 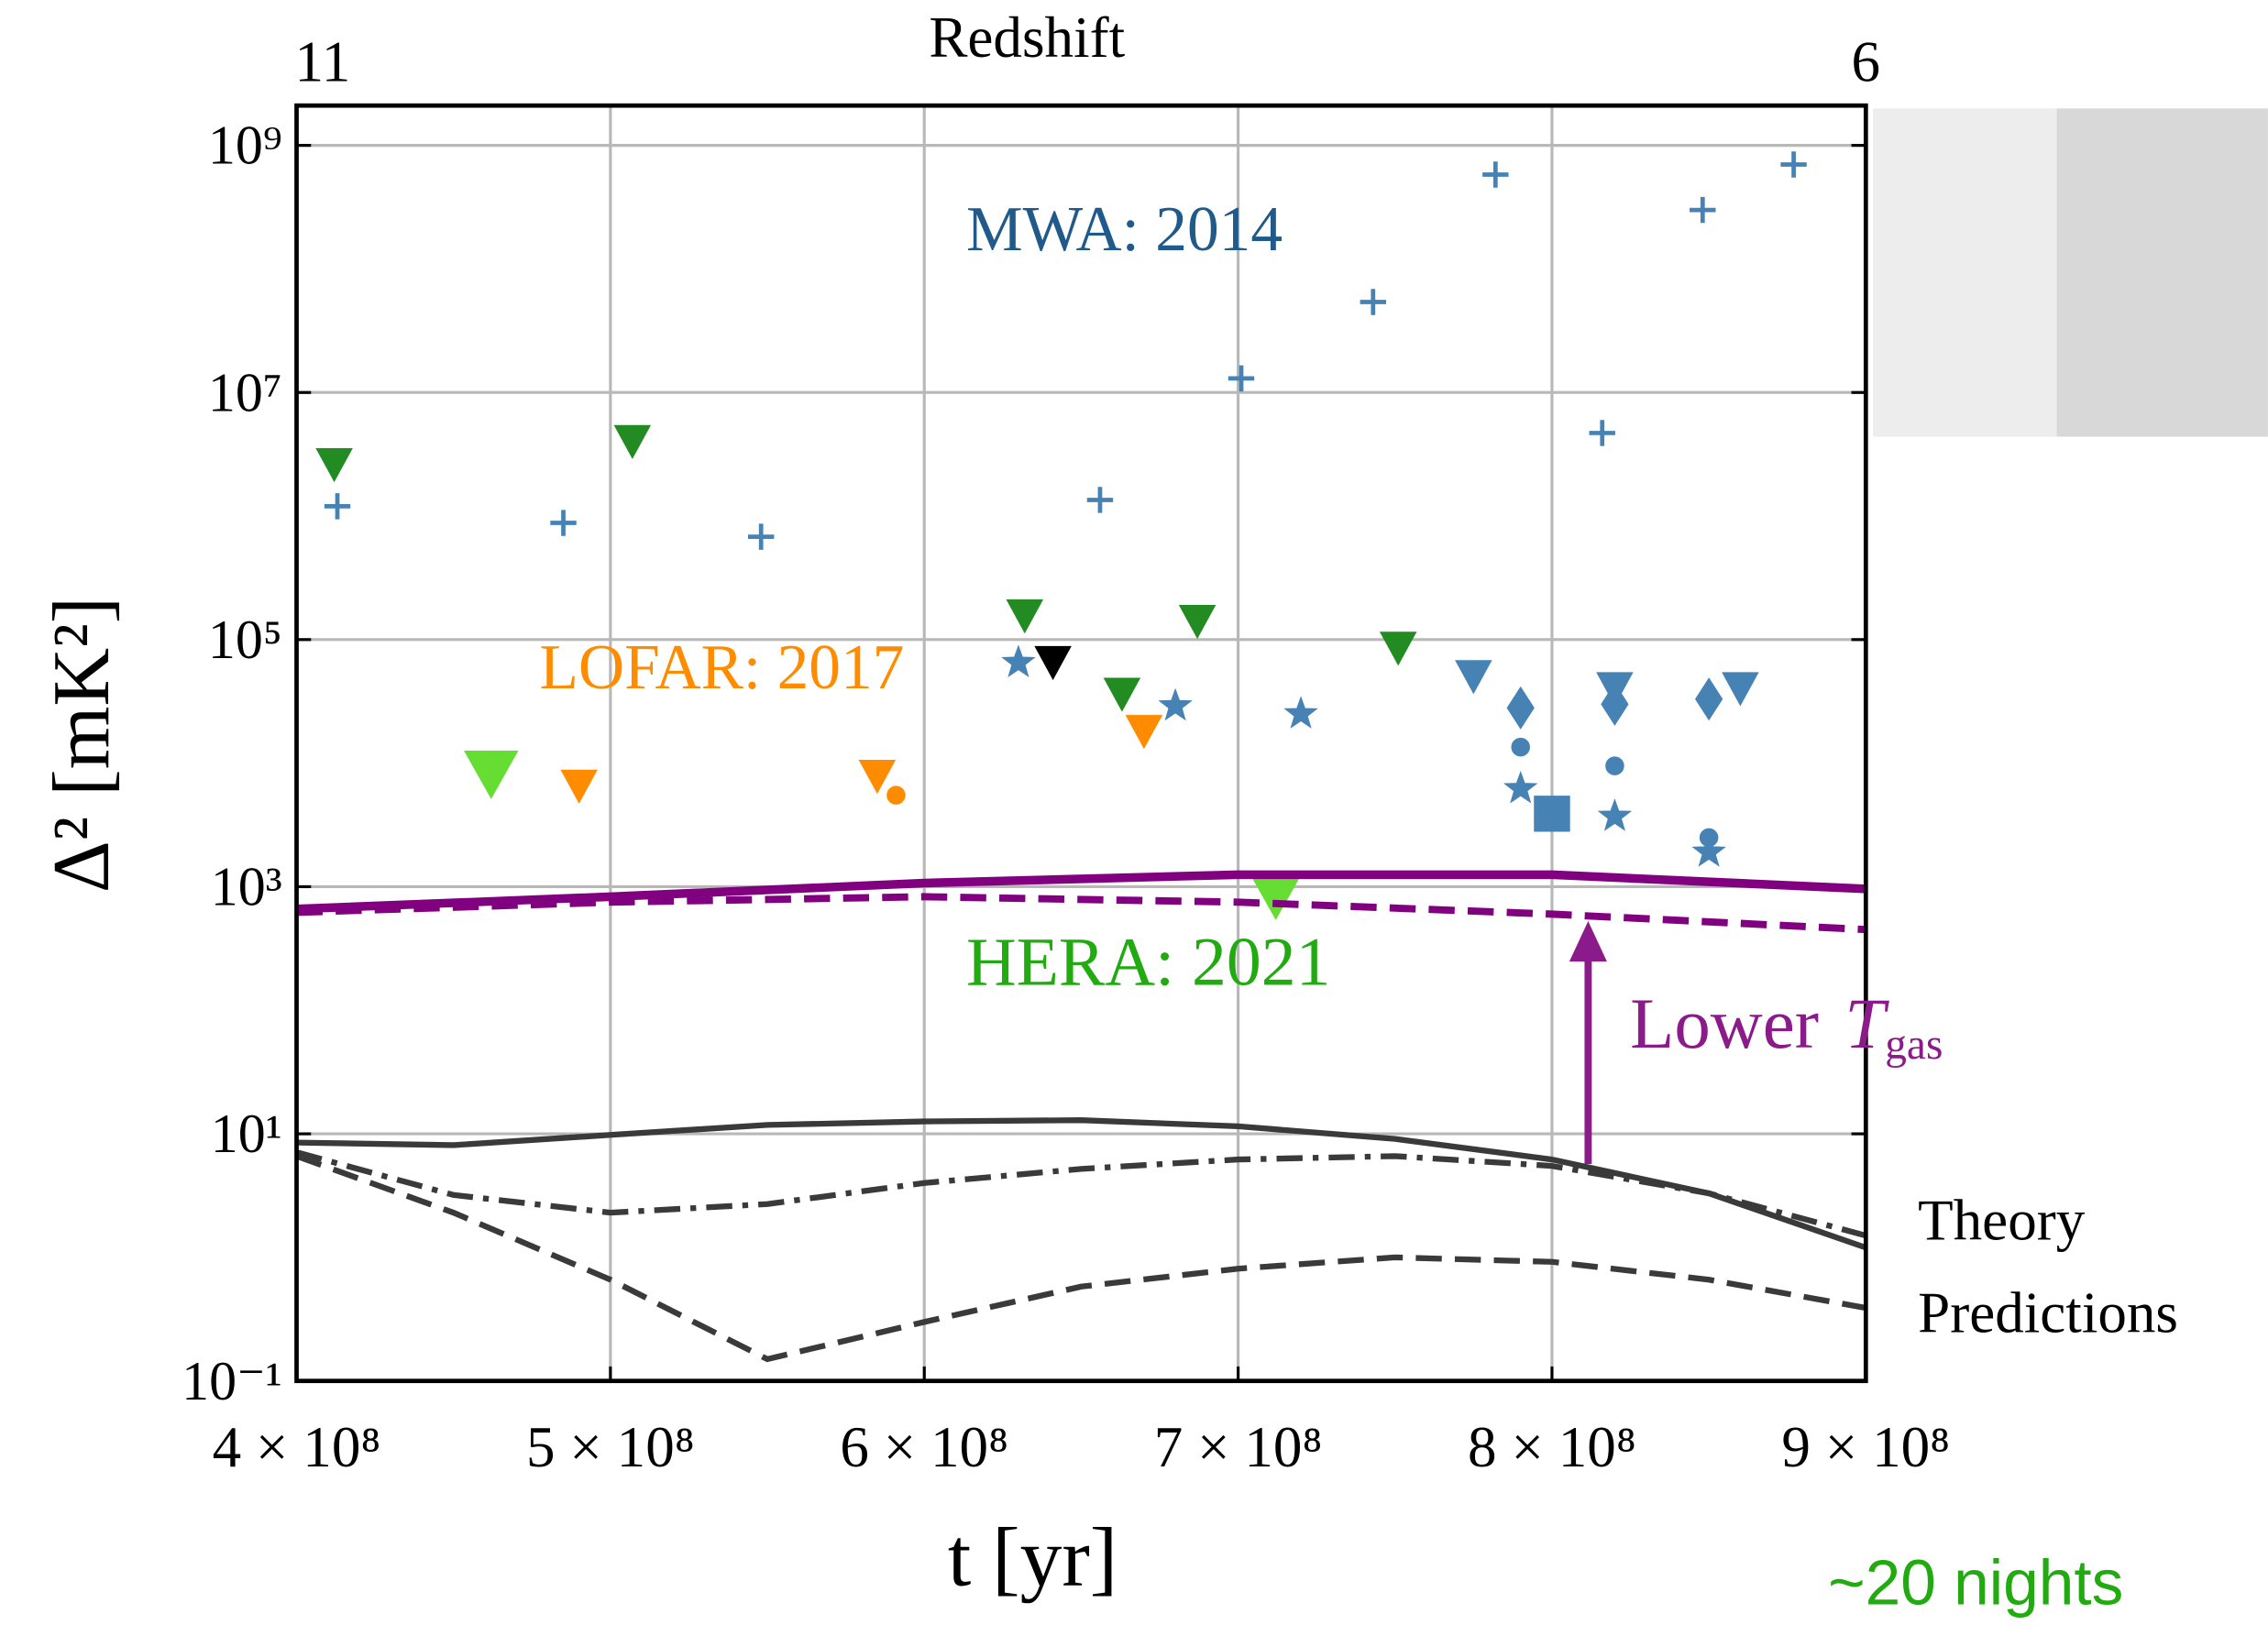 What do you see at coordinates (1032, 1557) in the screenshot?
I see `x-axis-label: t [yr]` at bounding box center [1032, 1557].